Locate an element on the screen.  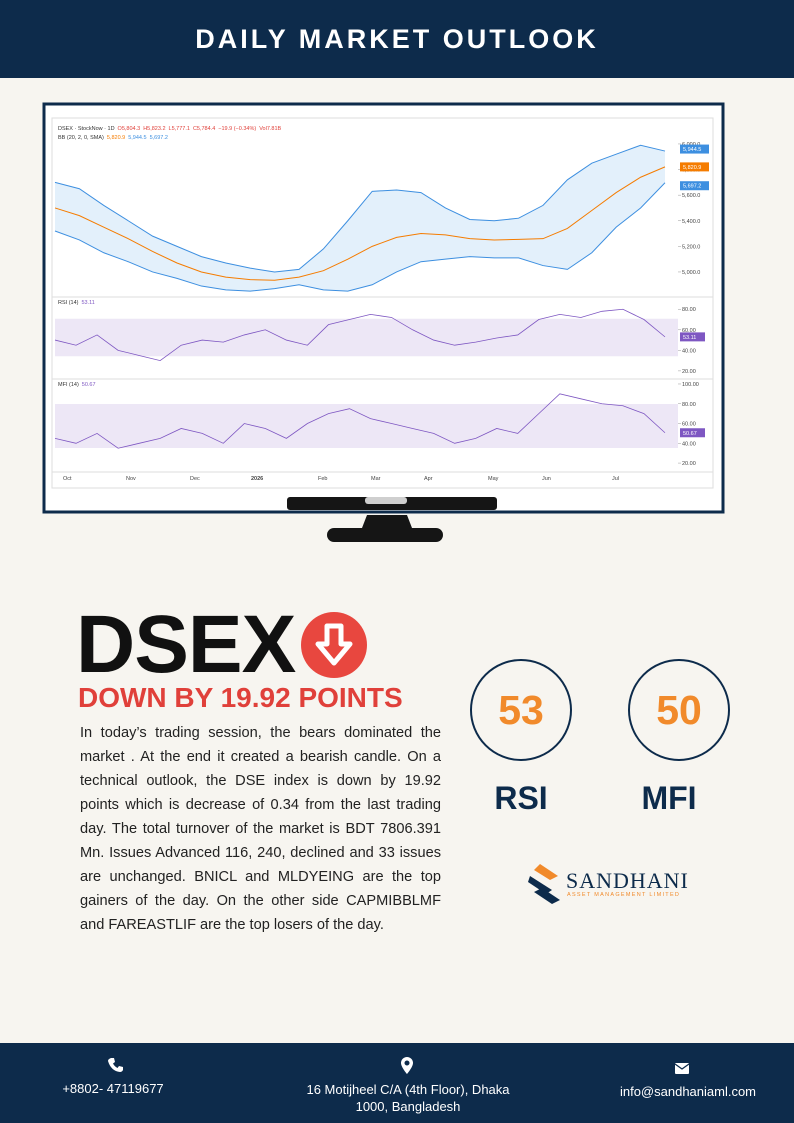
down-arrow-icon is located at coordinates (334, 645).